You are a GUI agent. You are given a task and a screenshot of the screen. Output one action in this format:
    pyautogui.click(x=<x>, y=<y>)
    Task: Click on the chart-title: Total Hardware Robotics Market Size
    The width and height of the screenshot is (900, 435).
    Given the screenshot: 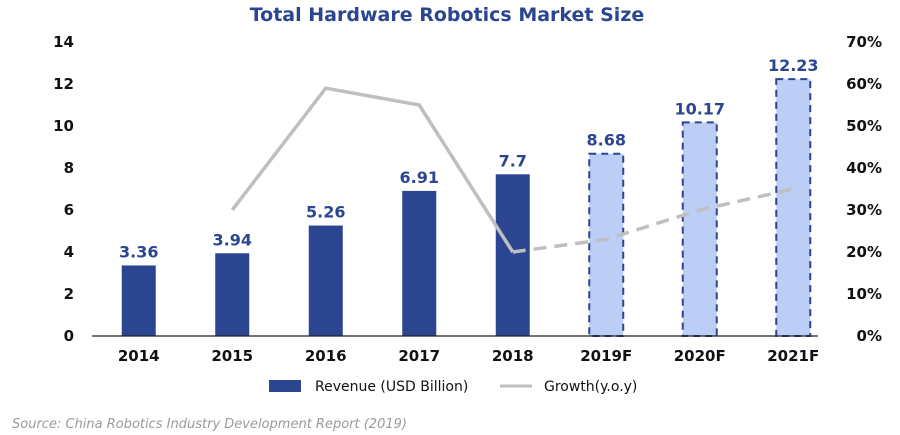 What is the action you would take?
    pyautogui.click(x=447, y=15)
    